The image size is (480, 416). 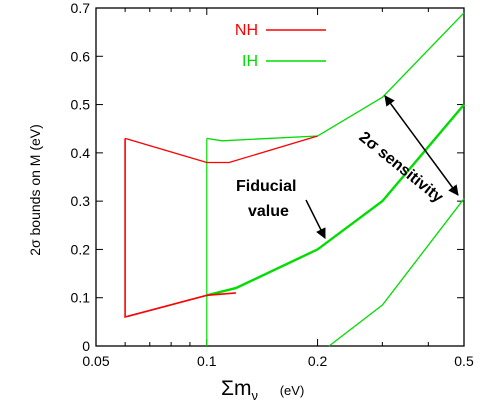 I want to click on legend: NH IH, so click(x=280, y=46).